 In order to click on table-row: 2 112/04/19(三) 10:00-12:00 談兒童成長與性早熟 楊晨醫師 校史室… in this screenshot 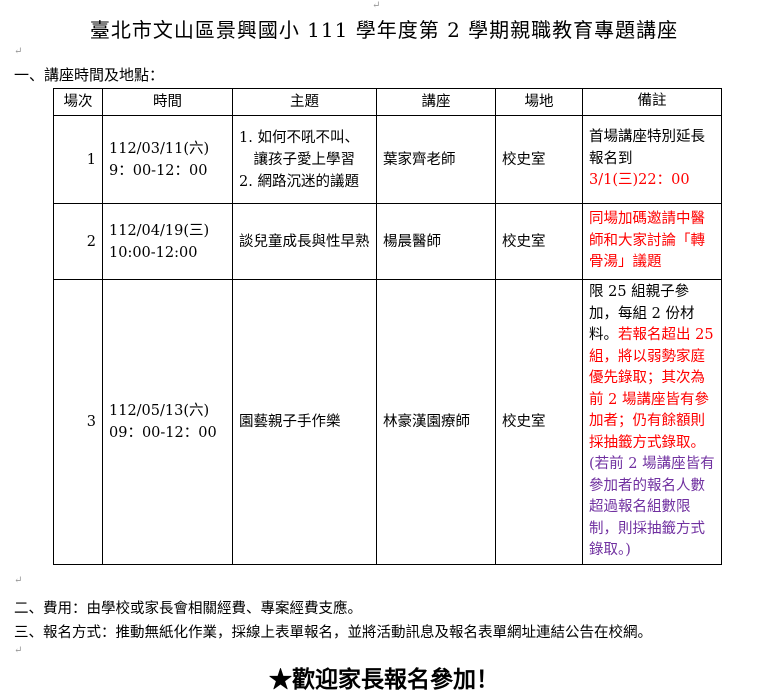, I will do `click(387, 241)`.